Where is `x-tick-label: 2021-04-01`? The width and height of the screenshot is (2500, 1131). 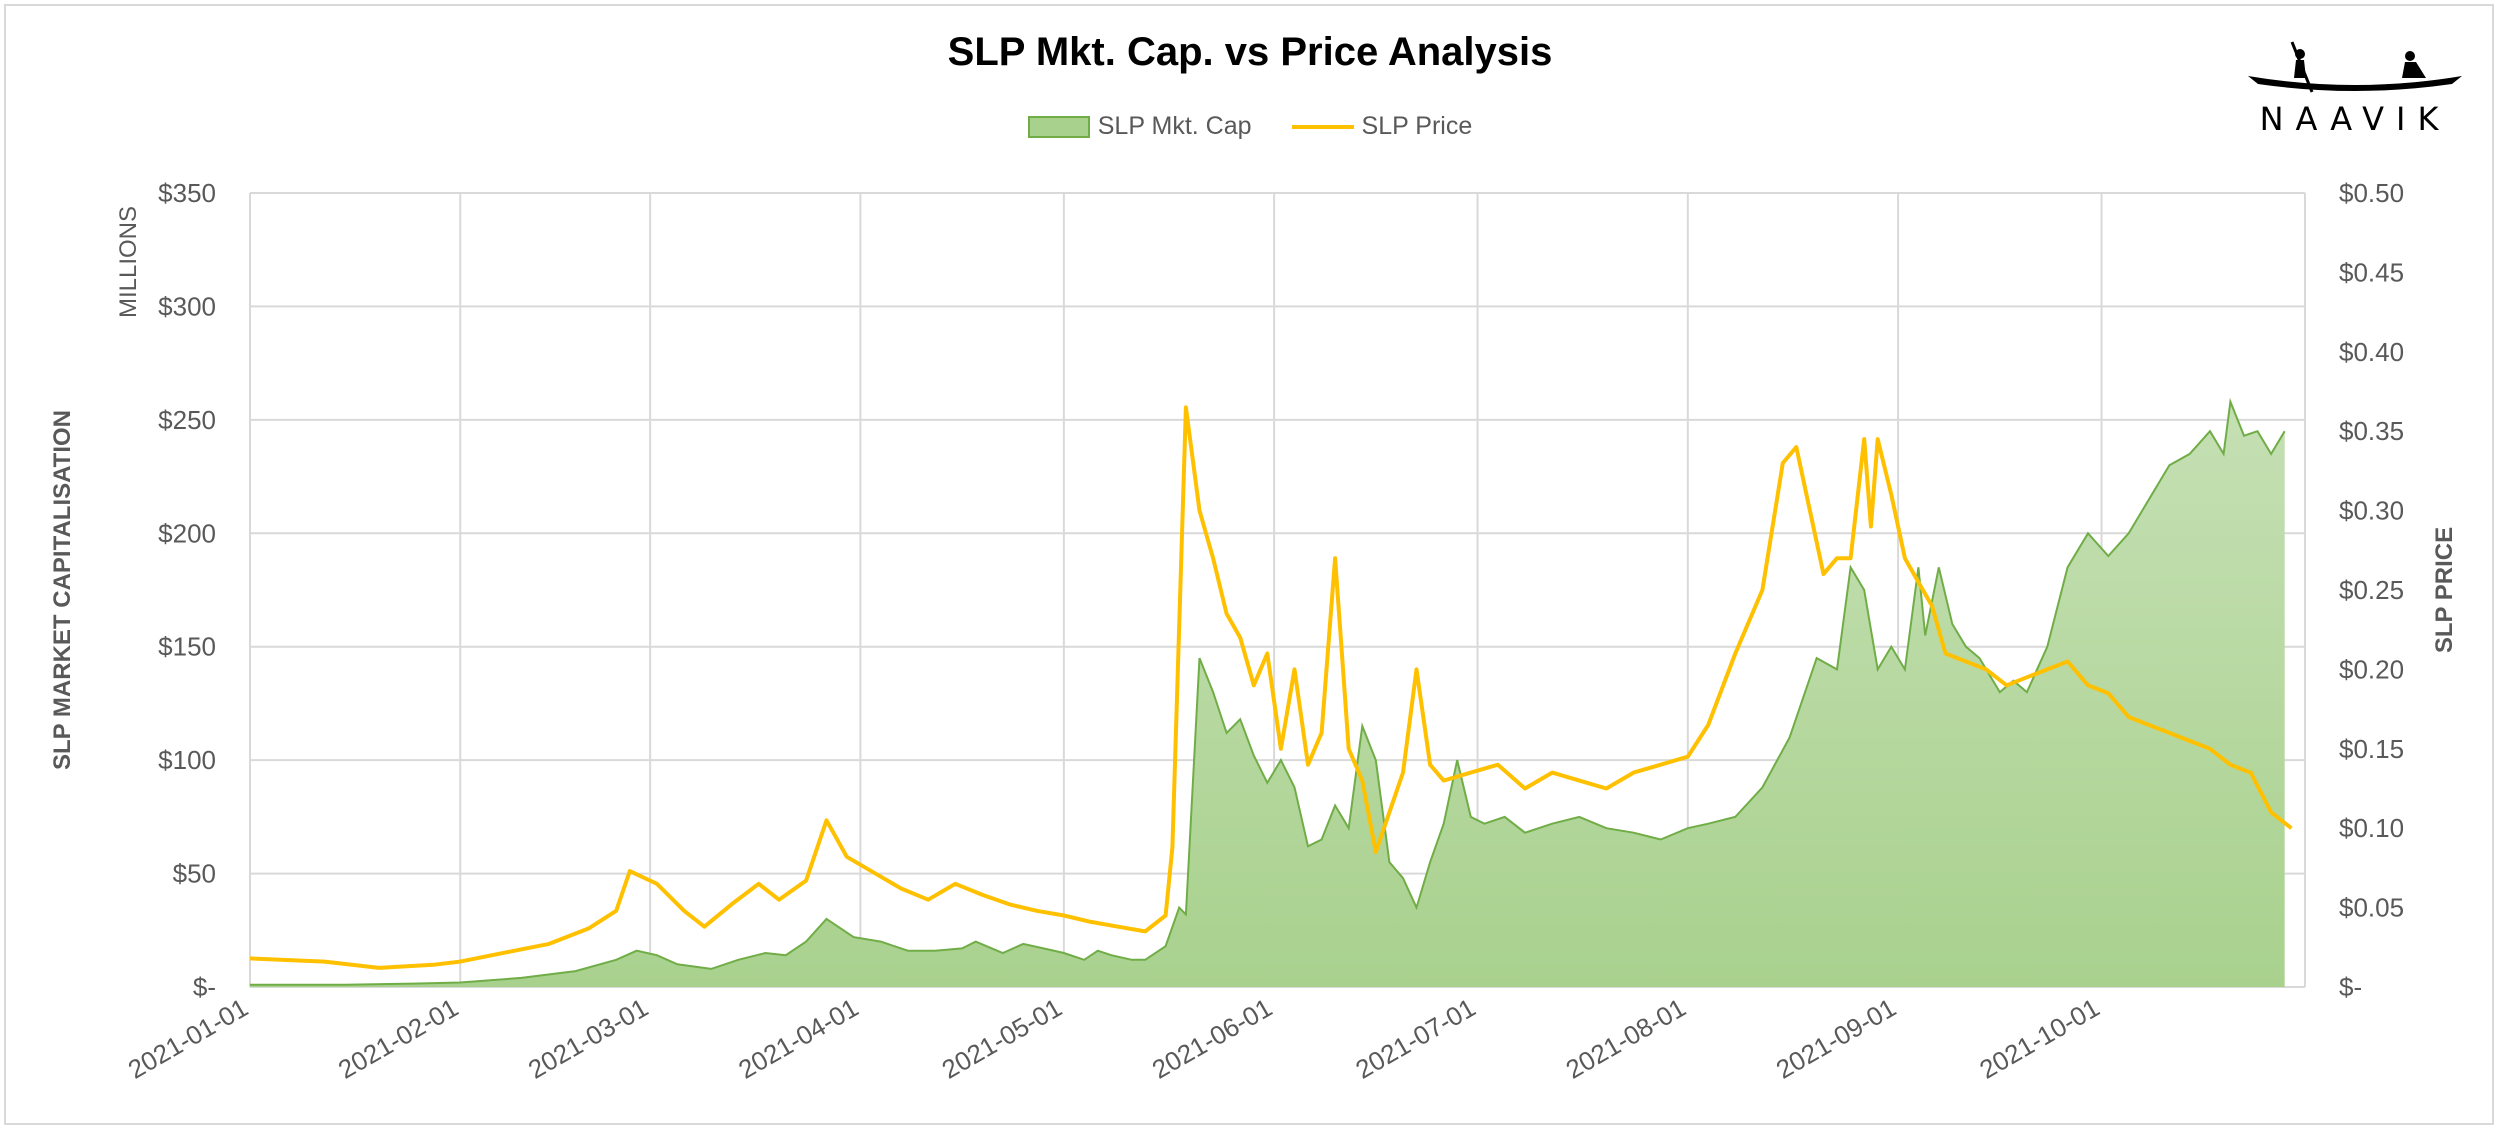 x-tick-label: 2021-04-01 is located at coordinates (798, 1038).